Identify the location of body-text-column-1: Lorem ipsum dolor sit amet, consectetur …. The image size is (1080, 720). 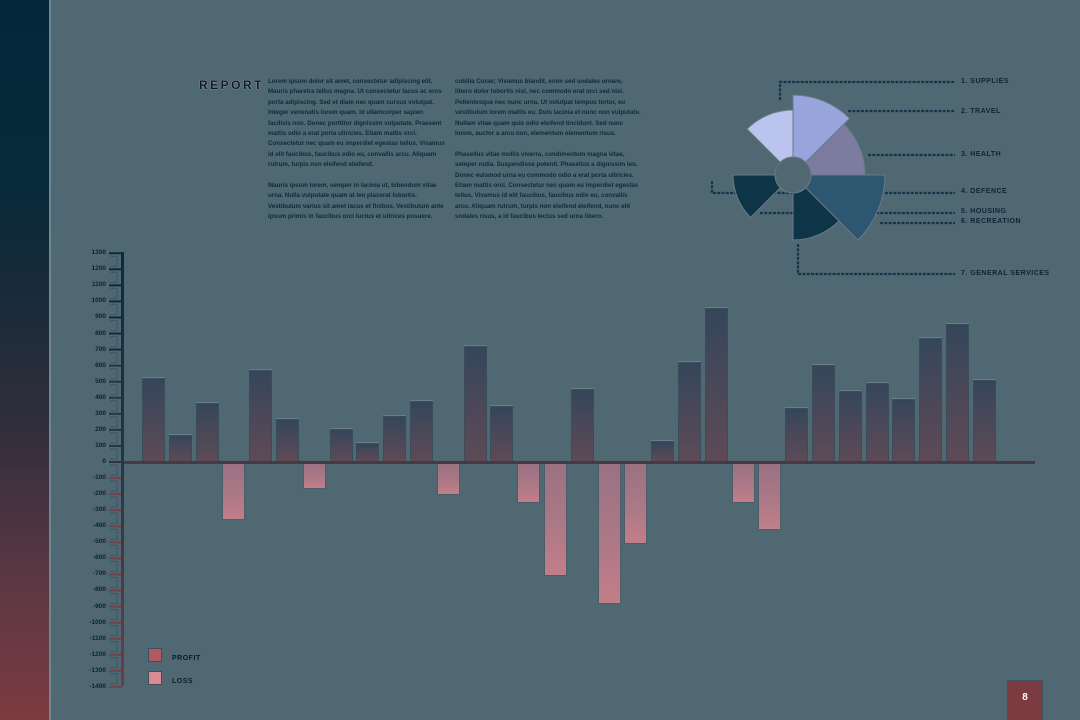
(357, 155).